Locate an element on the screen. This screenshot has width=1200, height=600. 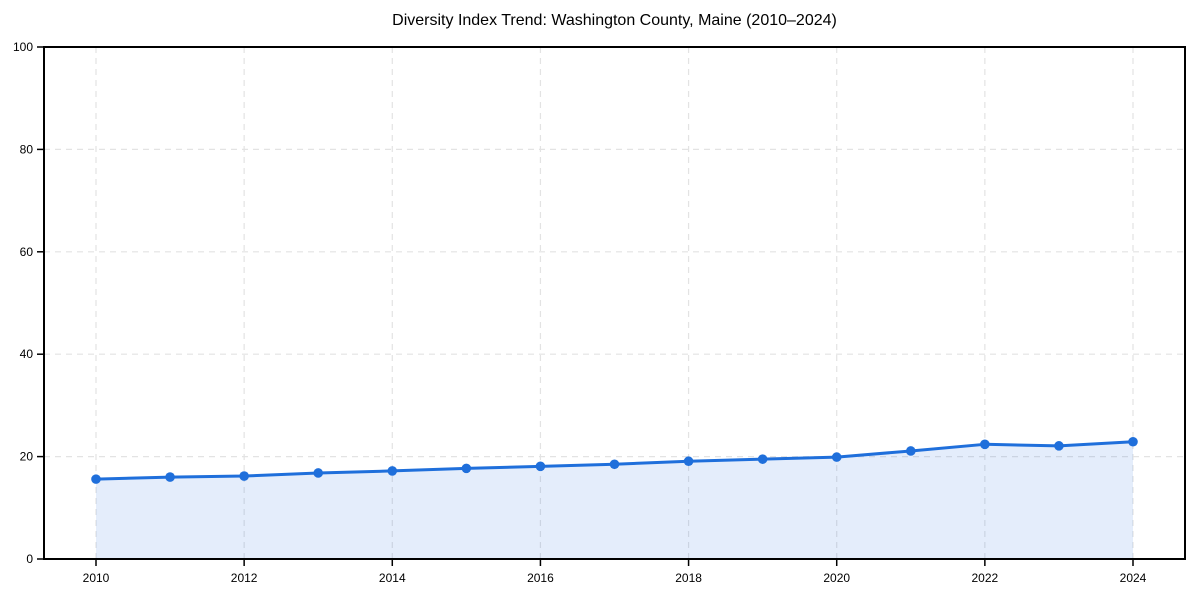
x-tick-label: 2016 is located at coordinates (540, 578).